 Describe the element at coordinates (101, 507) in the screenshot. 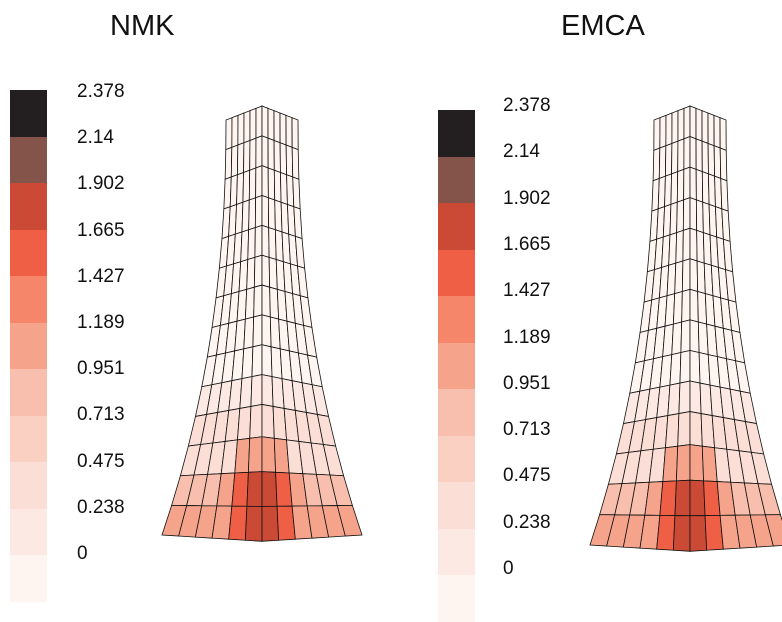

I see `colorbar-label: 0.238` at that location.